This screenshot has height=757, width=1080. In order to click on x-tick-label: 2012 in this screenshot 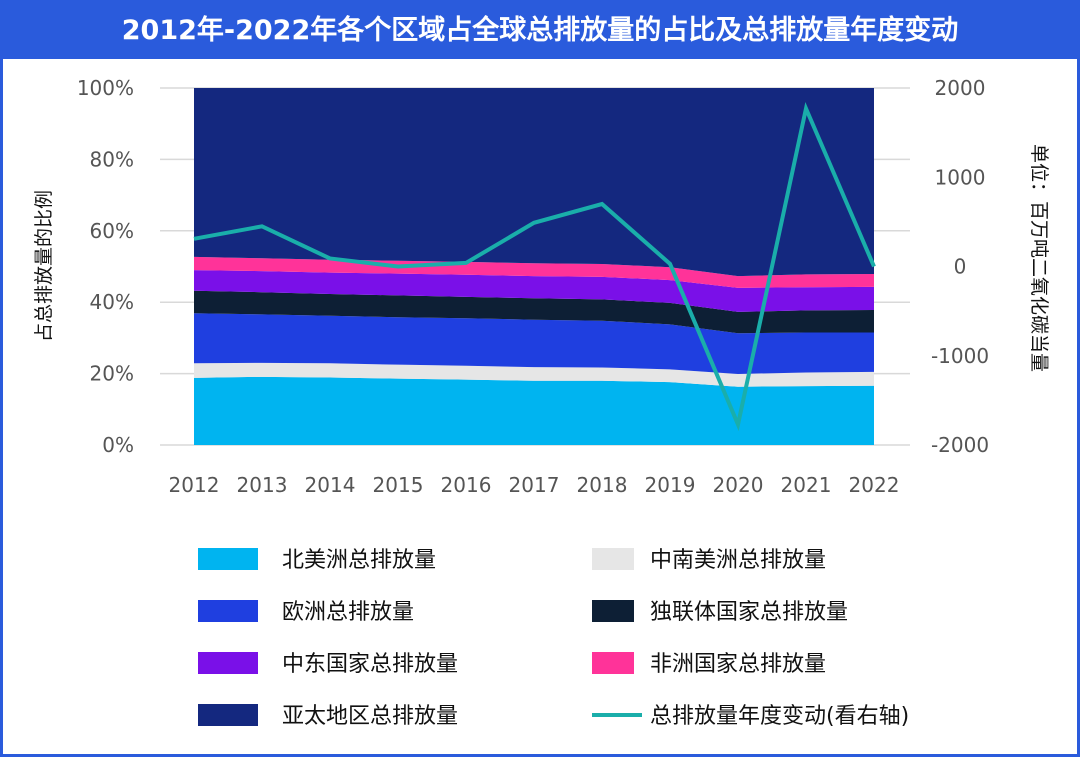, I will do `click(194, 485)`.